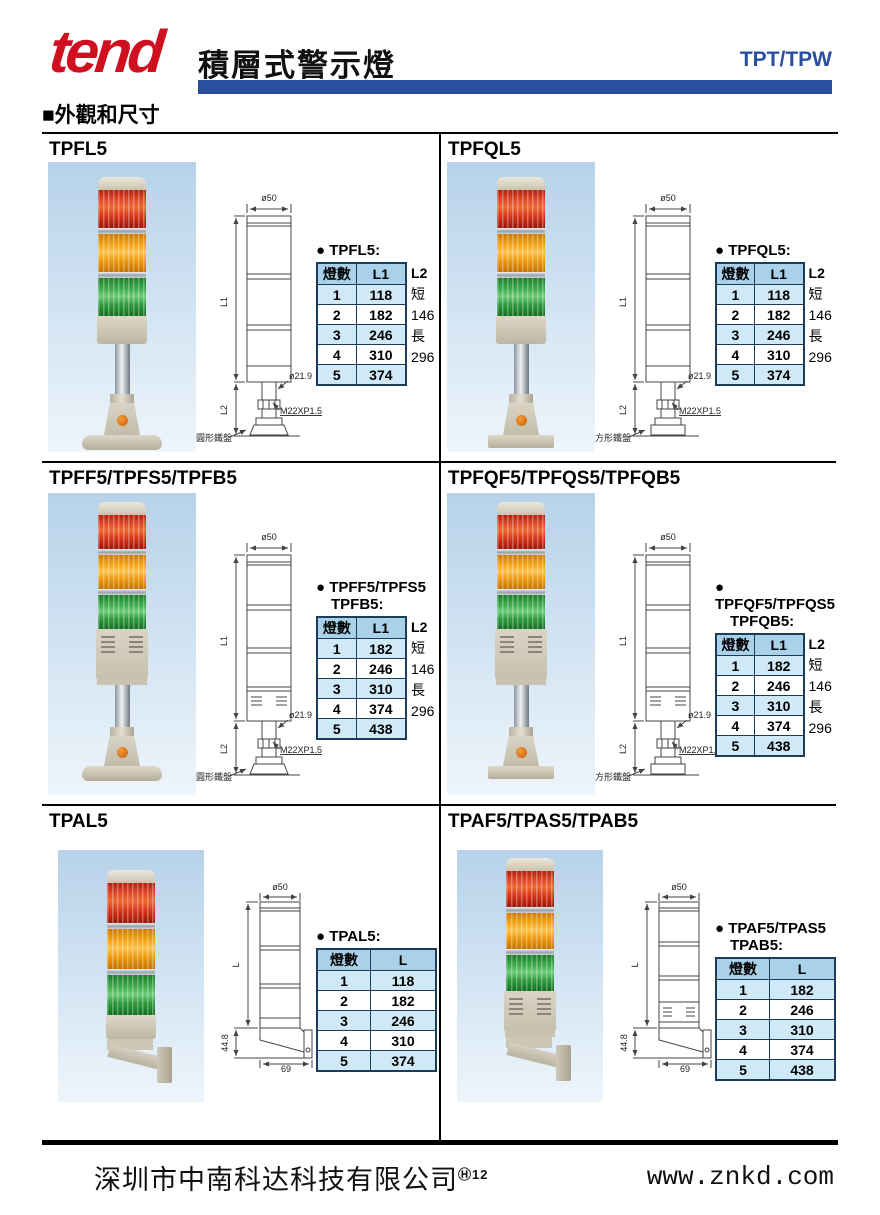  Describe the element at coordinates (348, 250) in the screenshot. I see `spec-title: ● TPFL5:` at that location.